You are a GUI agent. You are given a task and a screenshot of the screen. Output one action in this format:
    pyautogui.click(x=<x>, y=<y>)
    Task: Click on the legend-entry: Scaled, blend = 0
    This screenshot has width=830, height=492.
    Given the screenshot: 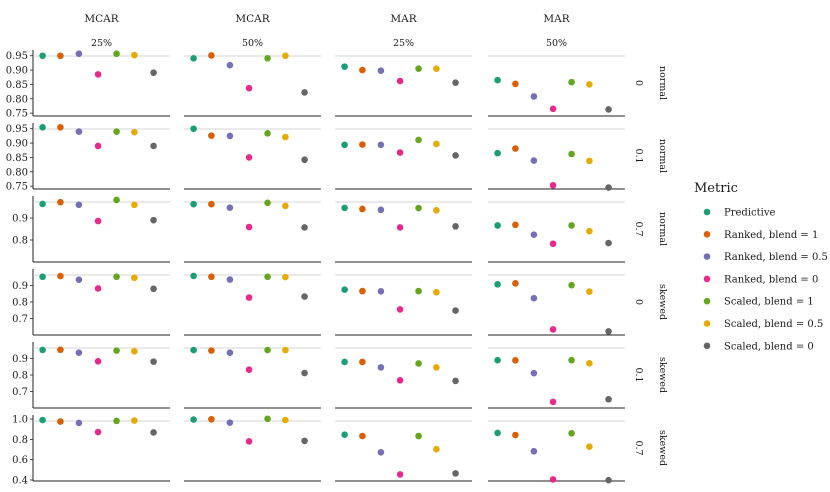 What is the action you would take?
    pyautogui.click(x=758, y=346)
    